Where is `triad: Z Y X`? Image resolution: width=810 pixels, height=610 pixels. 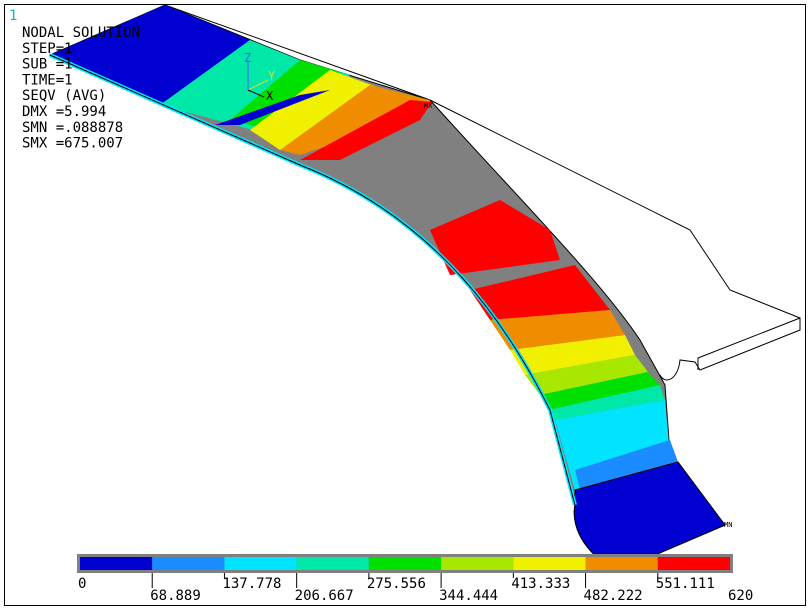 triad: Z Y X is located at coordinates (260, 77).